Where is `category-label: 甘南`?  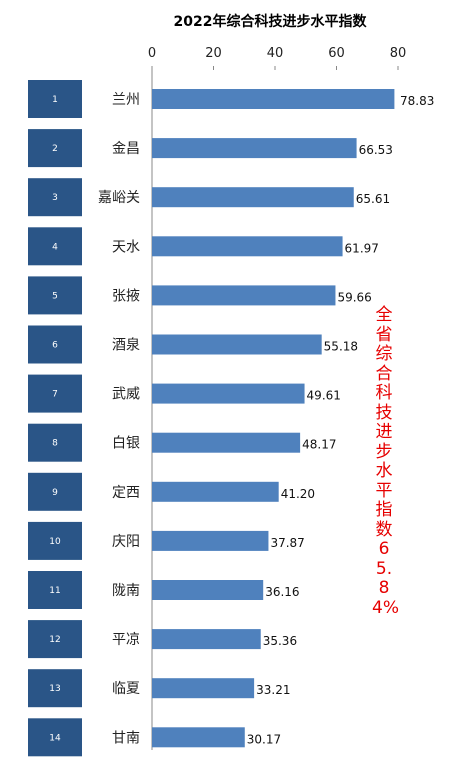 category-label: 甘南 is located at coordinates (126, 738).